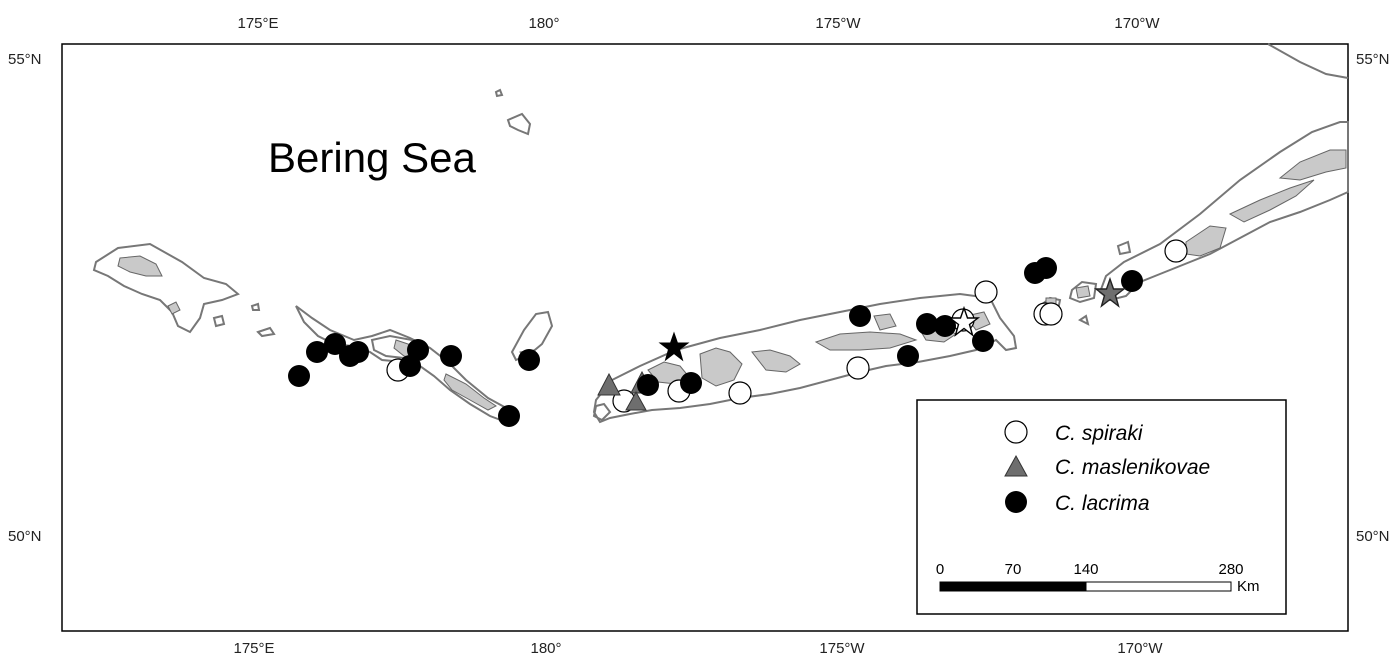 Image resolution: width=1399 pixels, height=659 pixels. I want to click on star-markers, so click(892, 319).